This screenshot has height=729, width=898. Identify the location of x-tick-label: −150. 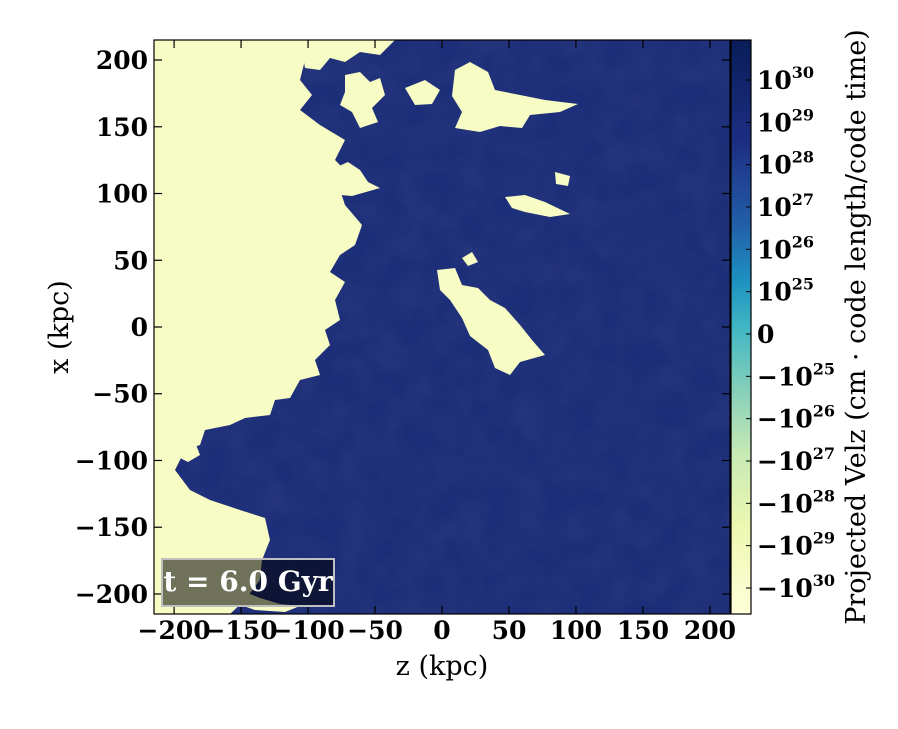
(240, 630).